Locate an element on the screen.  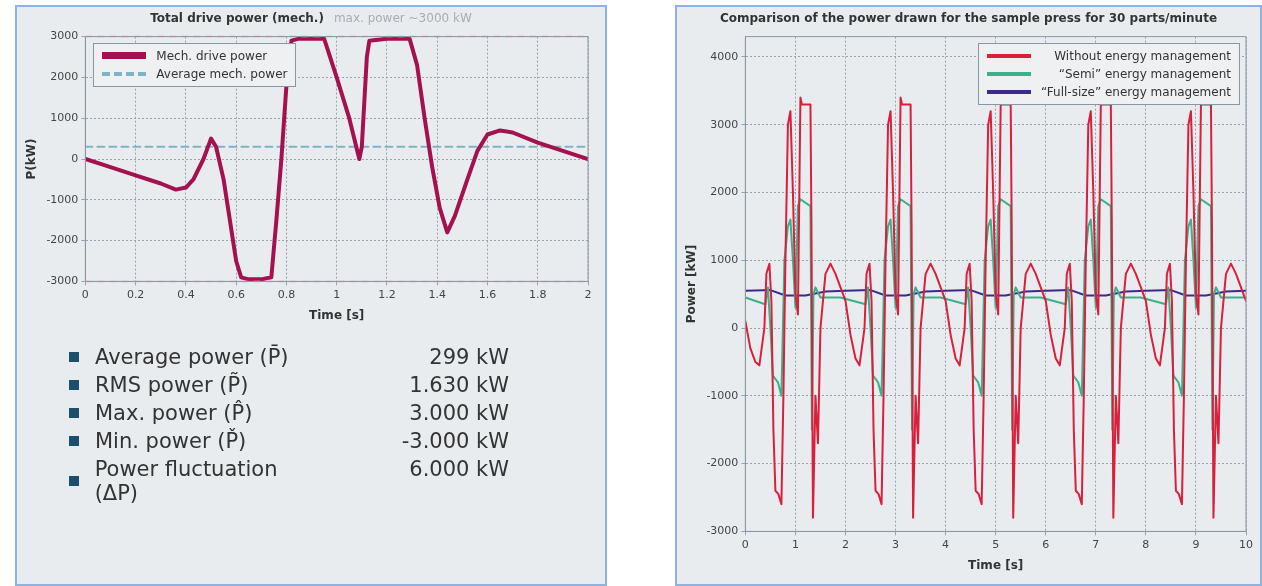
x-tick-label: 5 is located at coordinates (996, 544).